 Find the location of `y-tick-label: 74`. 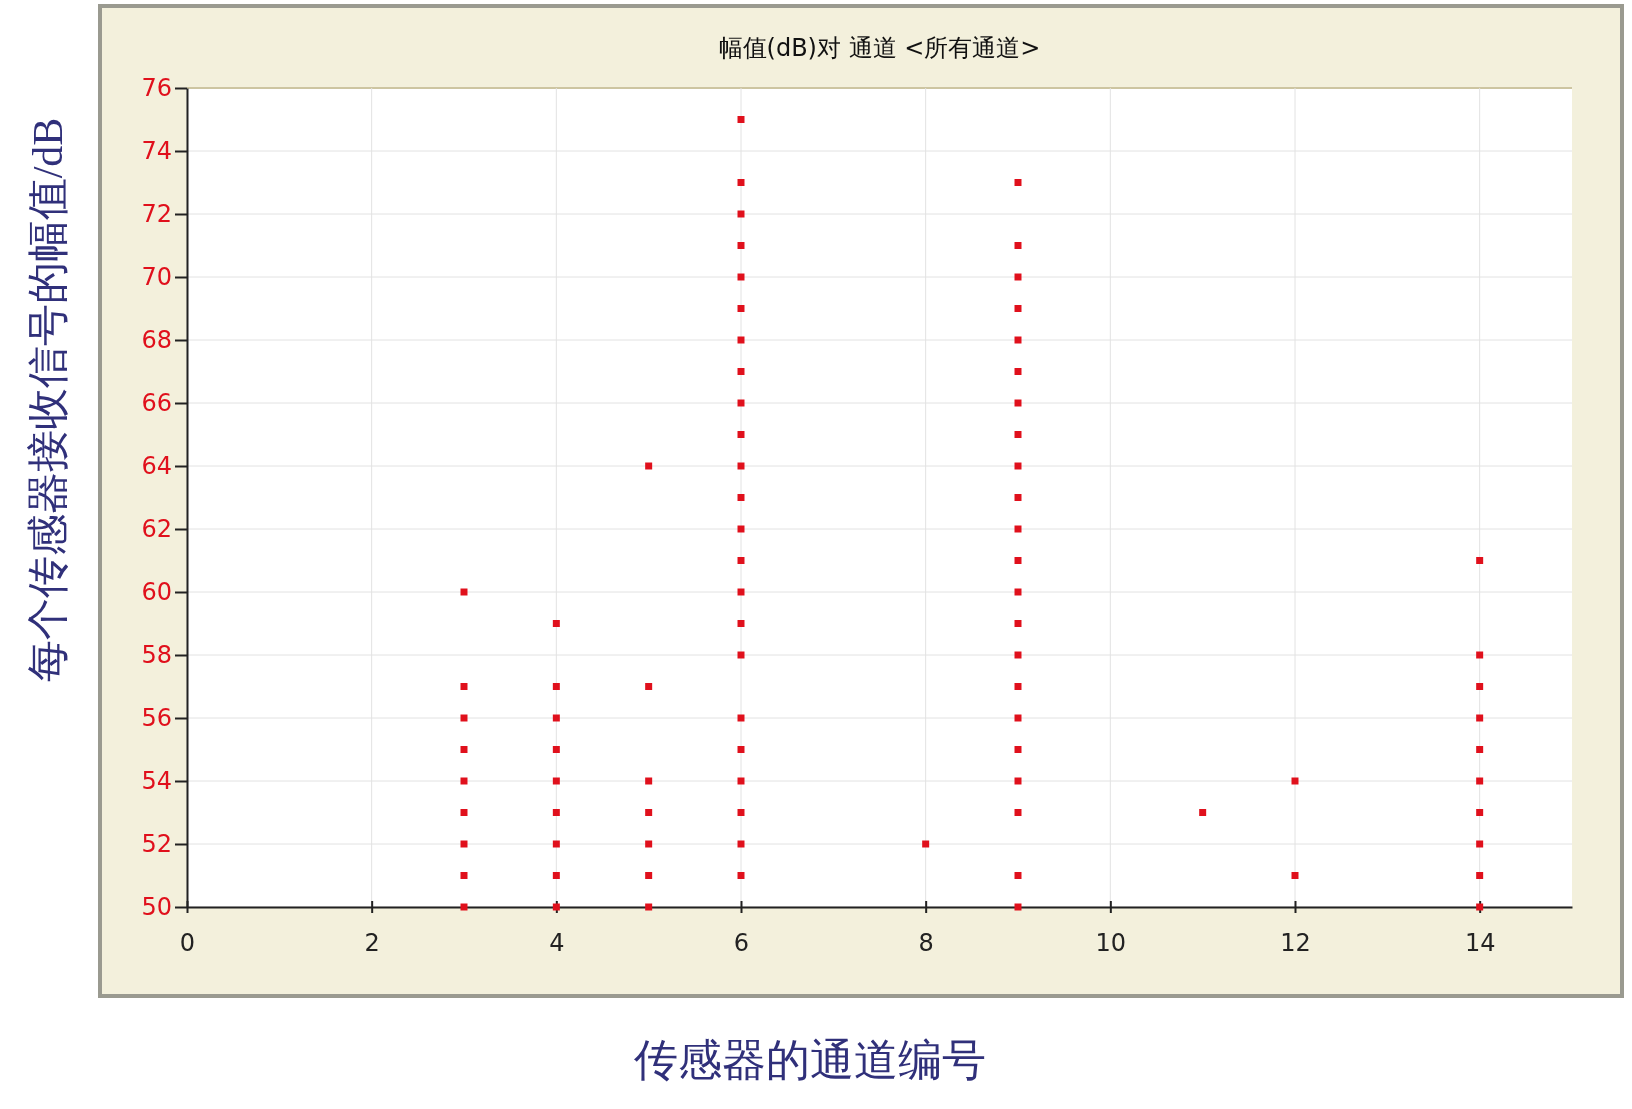

y-tick-label: 74 is located at coordinates (156, 151).